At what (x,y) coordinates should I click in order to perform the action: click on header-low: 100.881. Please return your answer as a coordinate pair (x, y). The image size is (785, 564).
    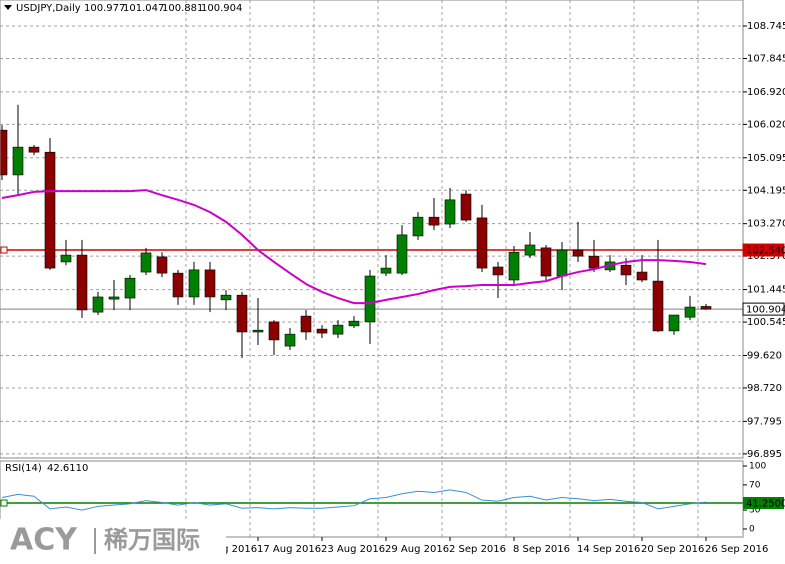
    Looking at the image, I should click on (182, 8).